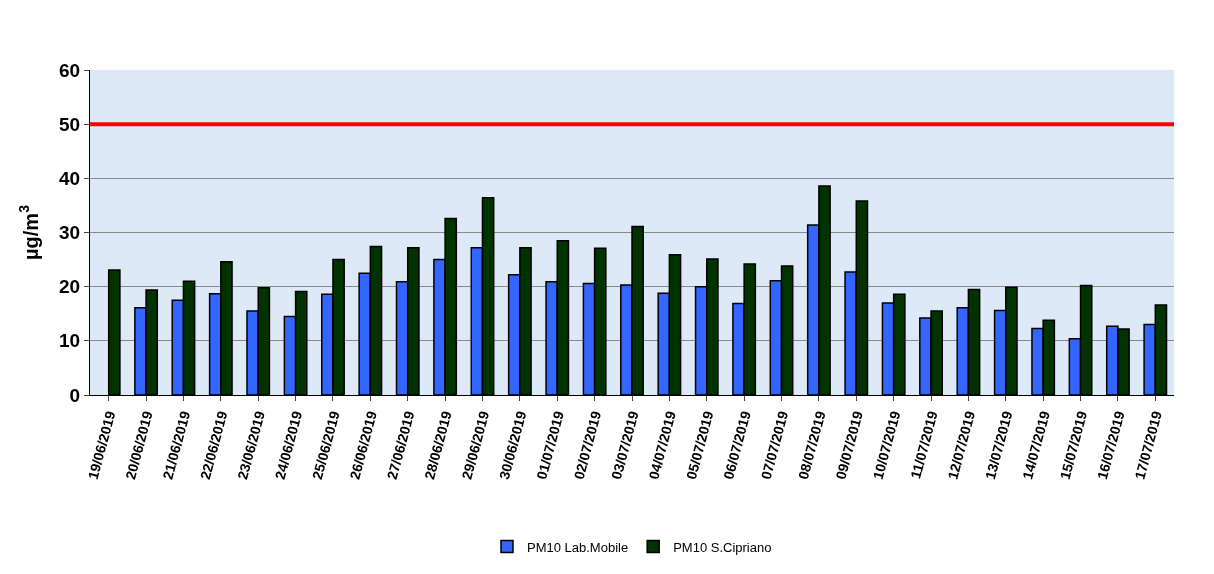  I want to click on y-tick-label: 10, so click(70, 341).